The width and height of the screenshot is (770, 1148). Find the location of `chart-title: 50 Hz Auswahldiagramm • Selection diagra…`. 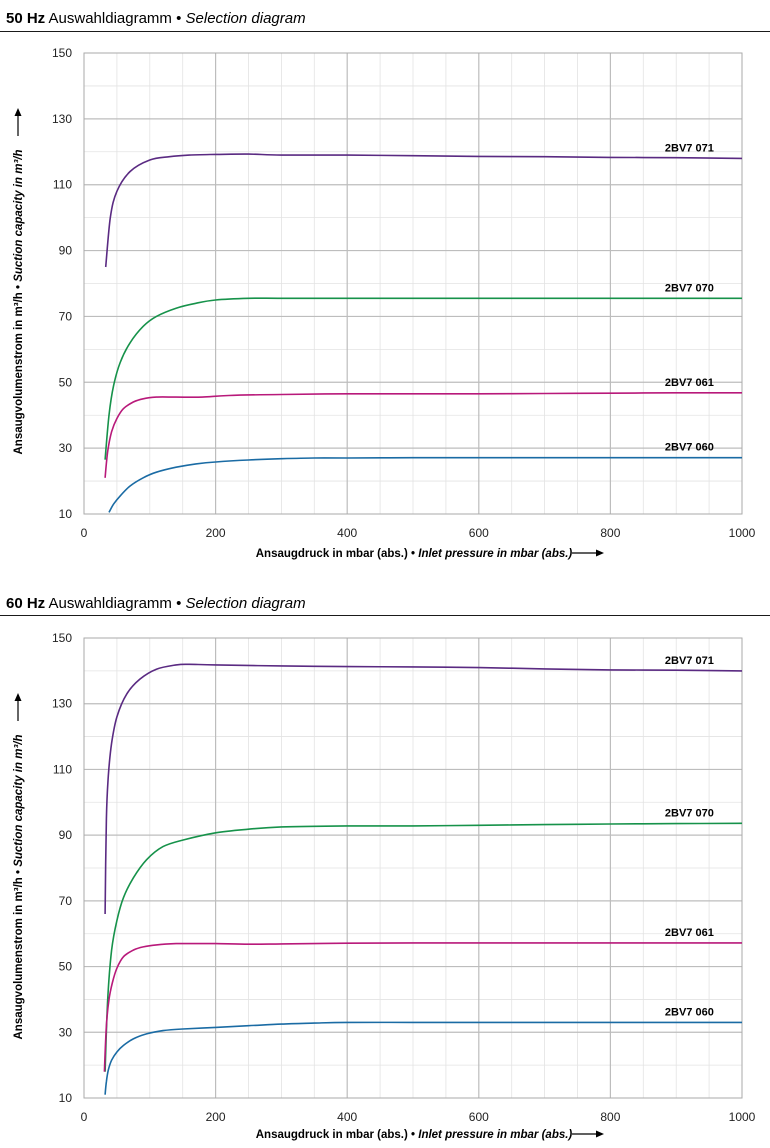

chart-title: 50 Hz Auswahldiagramm • Selection diagra… is located at coordinates (156, 18).